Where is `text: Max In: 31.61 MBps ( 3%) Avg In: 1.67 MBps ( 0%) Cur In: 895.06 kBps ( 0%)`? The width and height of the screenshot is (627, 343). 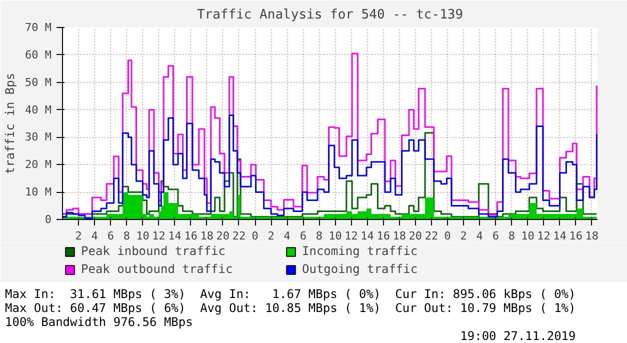
text: Max In: 31.61 MBps ( 3%) Avg In: 1.67 MBps ( 0%) Cur In: 895.06 kBps ( 0%) is located at coordinates (290, 294).